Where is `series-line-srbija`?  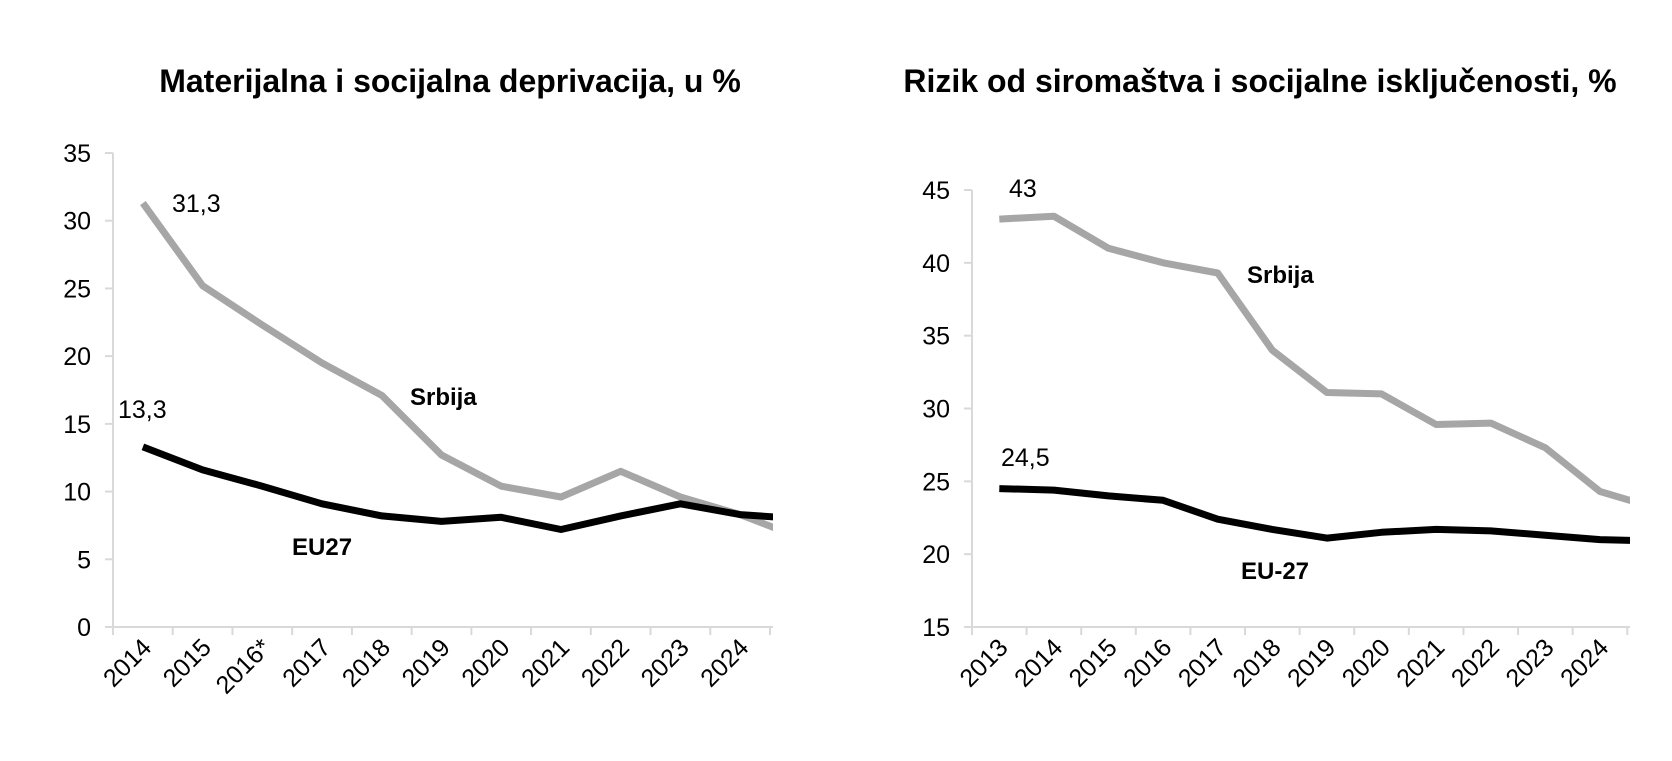 series-line-srbija is located at coordinates (1314, 358).